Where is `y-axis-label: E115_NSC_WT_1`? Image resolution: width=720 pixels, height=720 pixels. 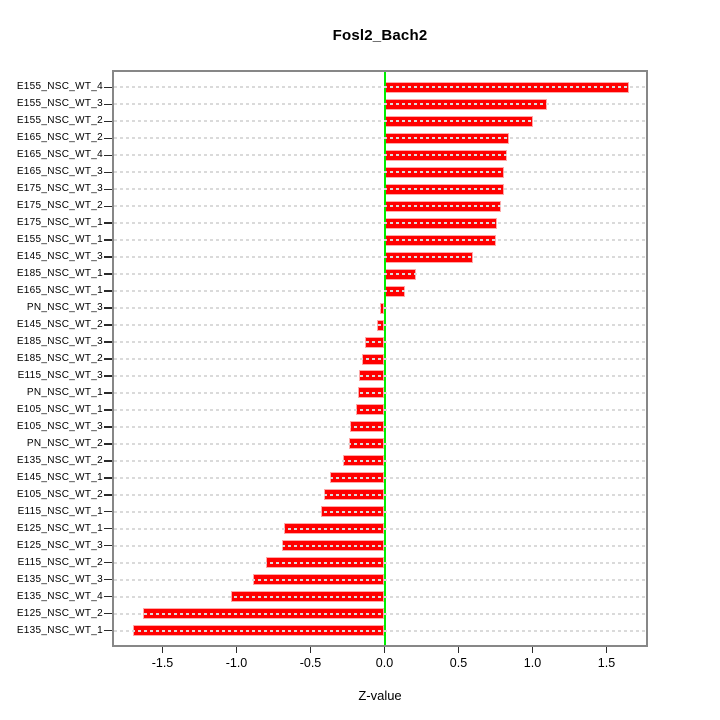 y-axis-label: E115_NSC_WT_1 is located at coordinates (60, 511).